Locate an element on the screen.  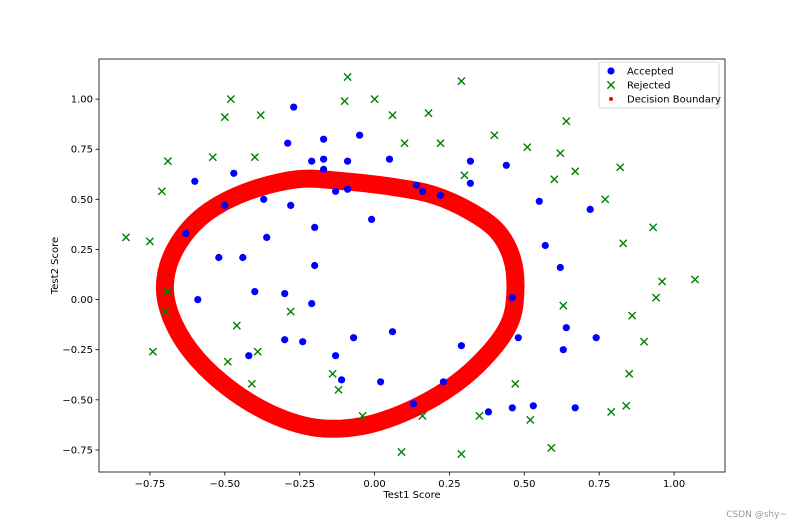
x-tick-label: −0.25 is located at coordinates (299, 484).